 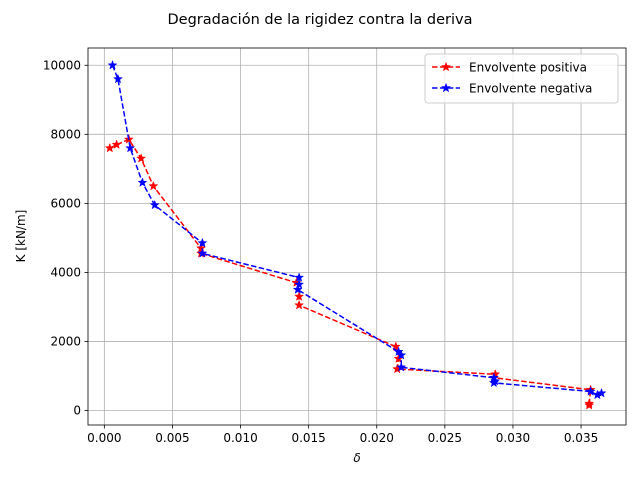 What do you see at coordinates (377, 438) in the screenshot?
I see `x-tick-label: 0.020` at bounding box center [377, 438].